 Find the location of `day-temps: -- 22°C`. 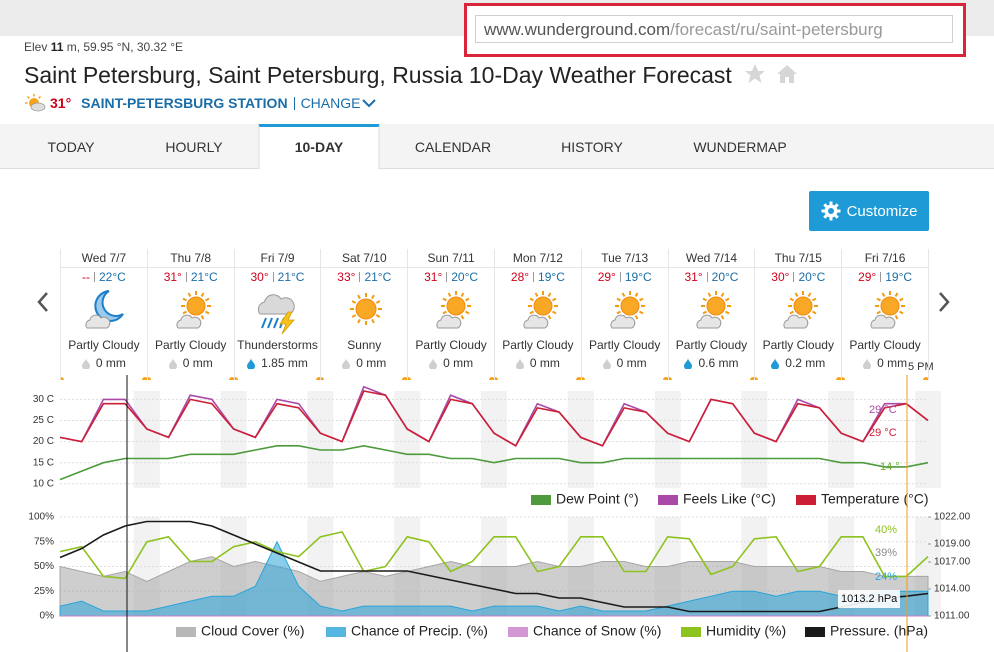

day-temps: -- 22°C is located at coordinates (104, 277).